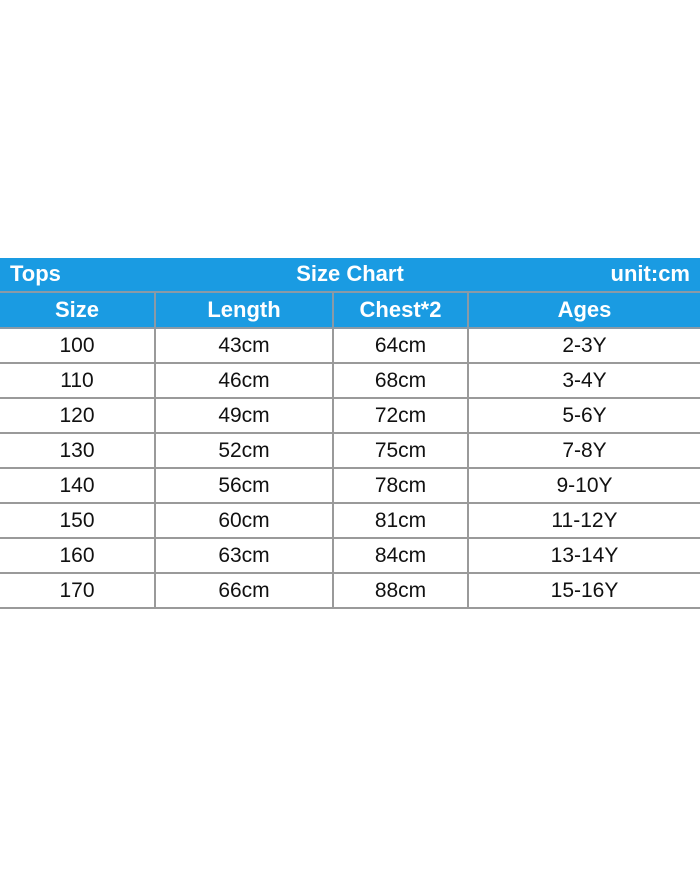  Describe the element at coordinates (244, 380) in the screenshot. I see `table-cell: 46cm` at that location.